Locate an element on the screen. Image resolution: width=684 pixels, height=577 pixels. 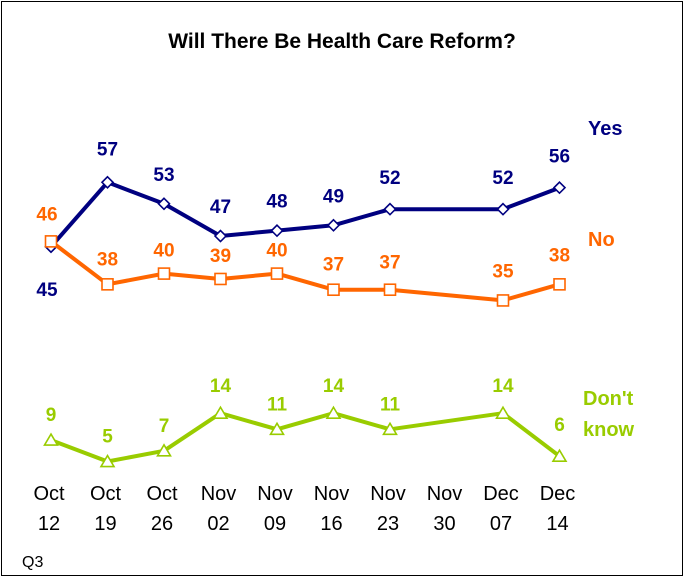
no-line is located at coordinates (305, 271).